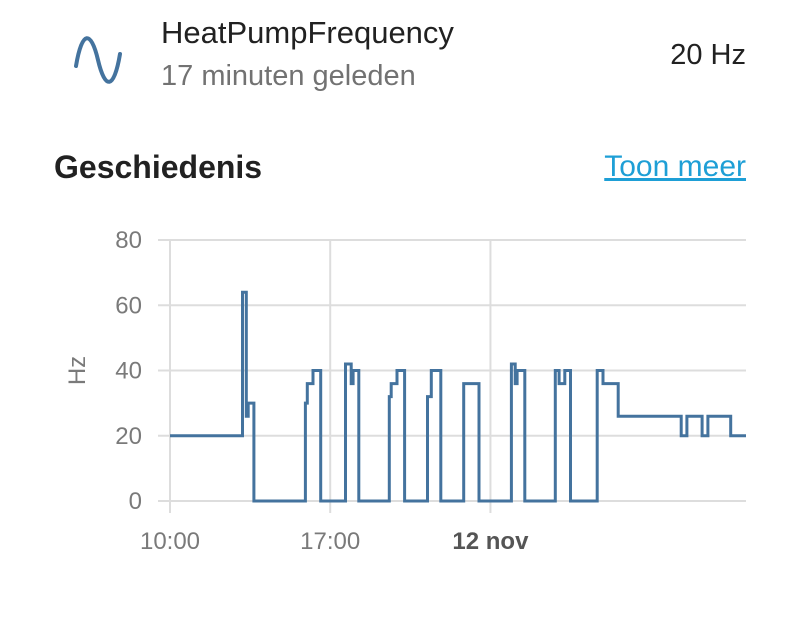 The image size is (800, 631). I want to click on entity-name: HeatPumpFrequency, so click(307, 32).